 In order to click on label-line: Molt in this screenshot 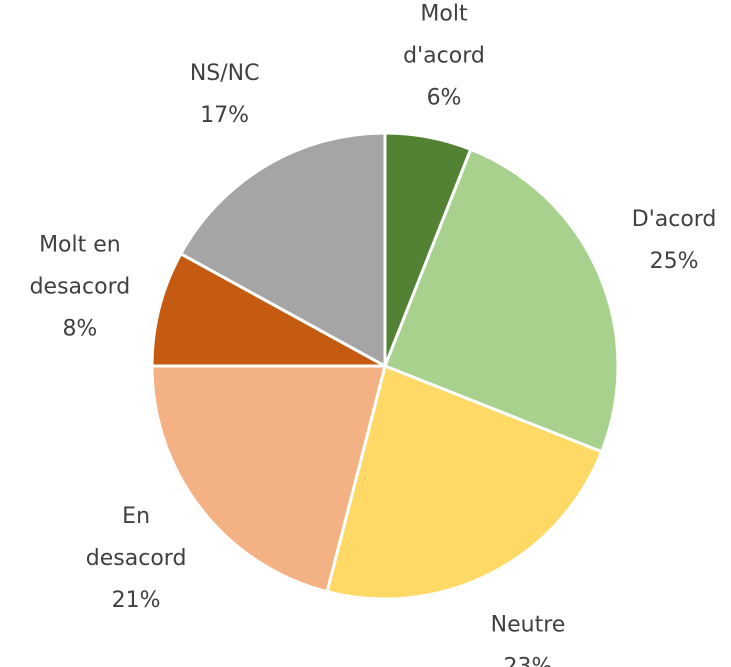, I will do `click(444, 14)`.